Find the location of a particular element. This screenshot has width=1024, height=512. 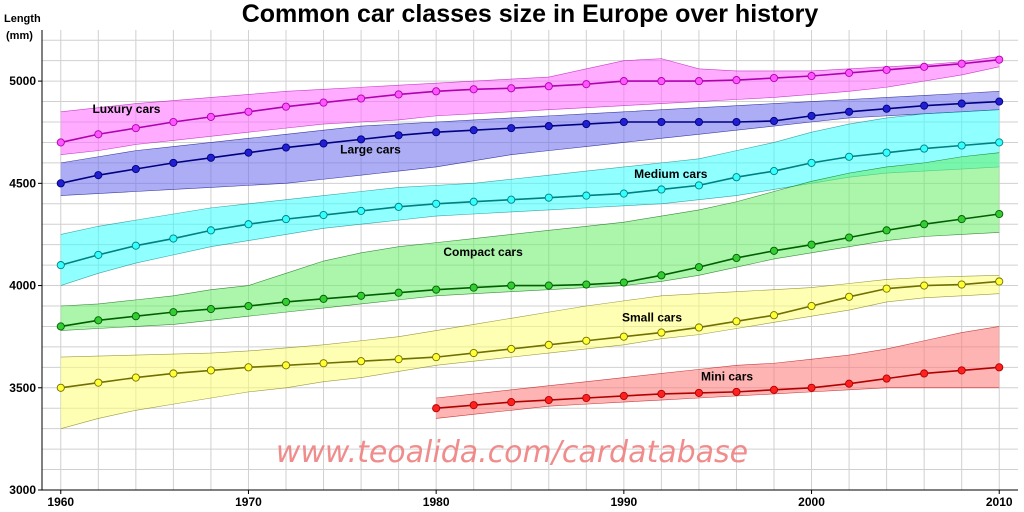

y-axis-title-line1: Length is located at coordinates (22, 19).